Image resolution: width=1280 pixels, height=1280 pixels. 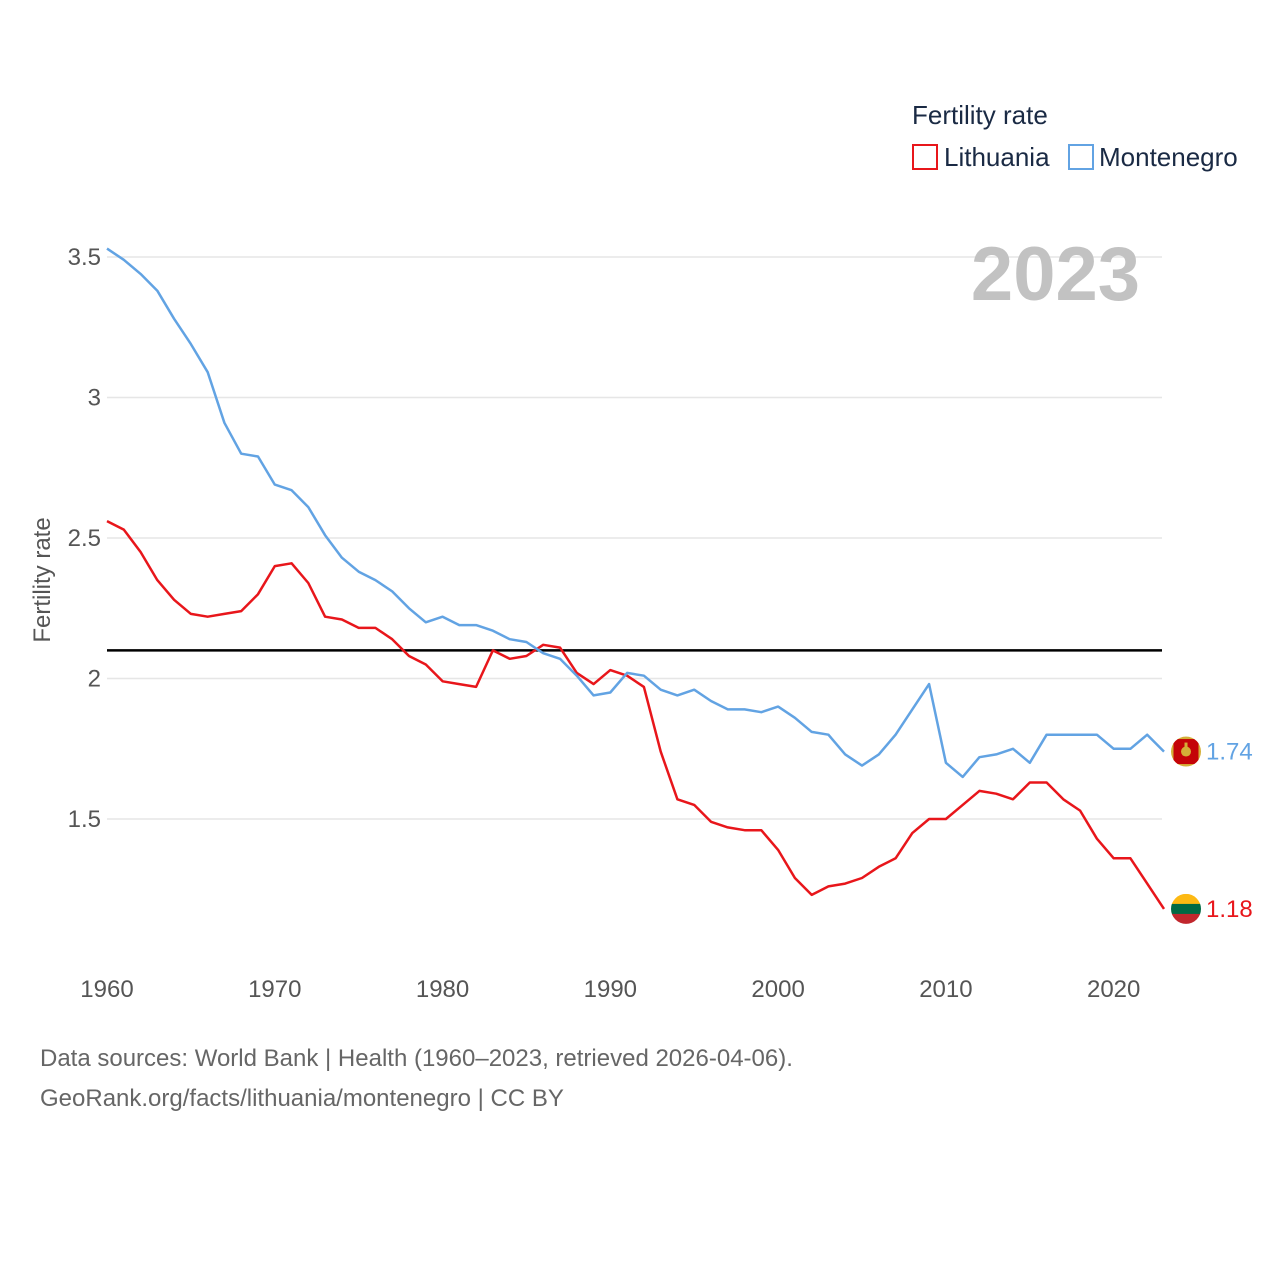 I want to click on legend-swatch-montenegro, so click(x=1081, y=157).